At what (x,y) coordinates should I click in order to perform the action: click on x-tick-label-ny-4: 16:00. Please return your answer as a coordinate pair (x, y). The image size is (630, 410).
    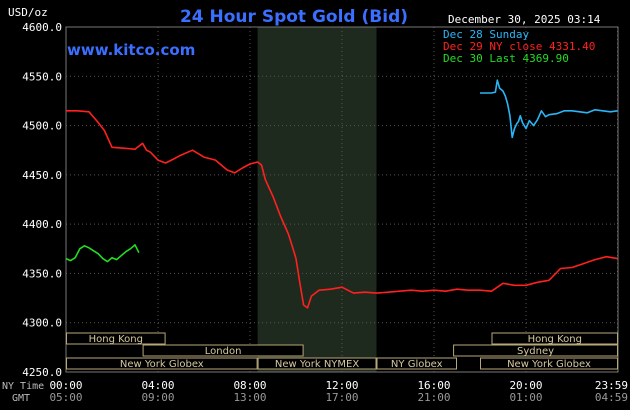
    Looking at the image, I should click on (433, 385).